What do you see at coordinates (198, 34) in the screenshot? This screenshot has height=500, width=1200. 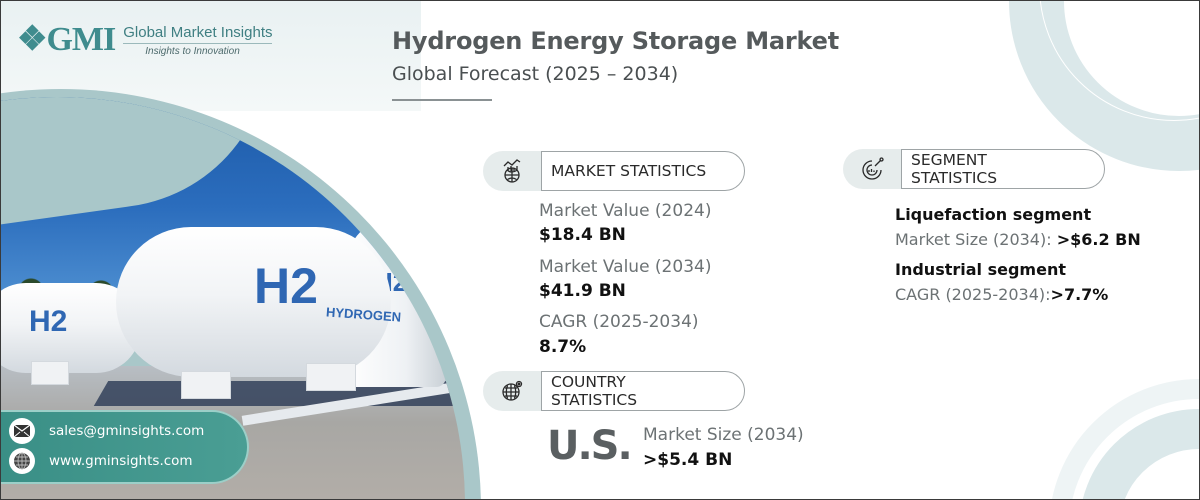 I see `brand-name: Global Market Insights` at bounding box center [198, 34].